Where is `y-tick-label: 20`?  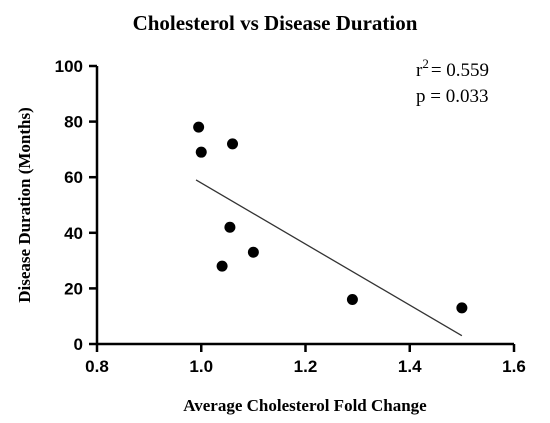
y-tick-label: 20 is located at coordinates (73, 288).